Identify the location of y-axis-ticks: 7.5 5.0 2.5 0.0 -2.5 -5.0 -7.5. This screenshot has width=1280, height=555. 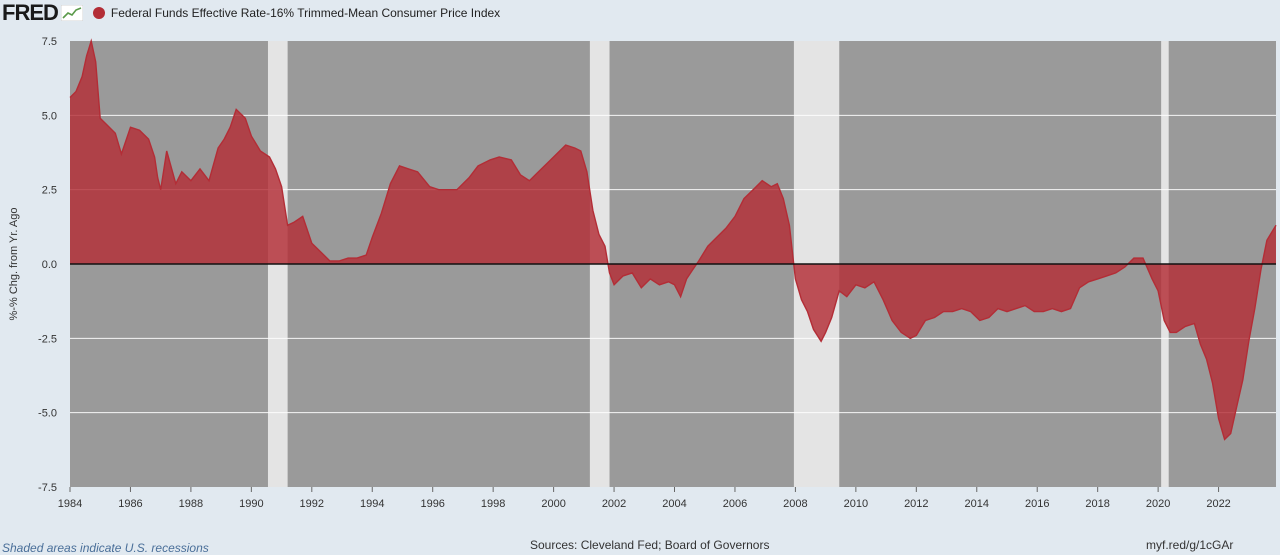
(47, 265).